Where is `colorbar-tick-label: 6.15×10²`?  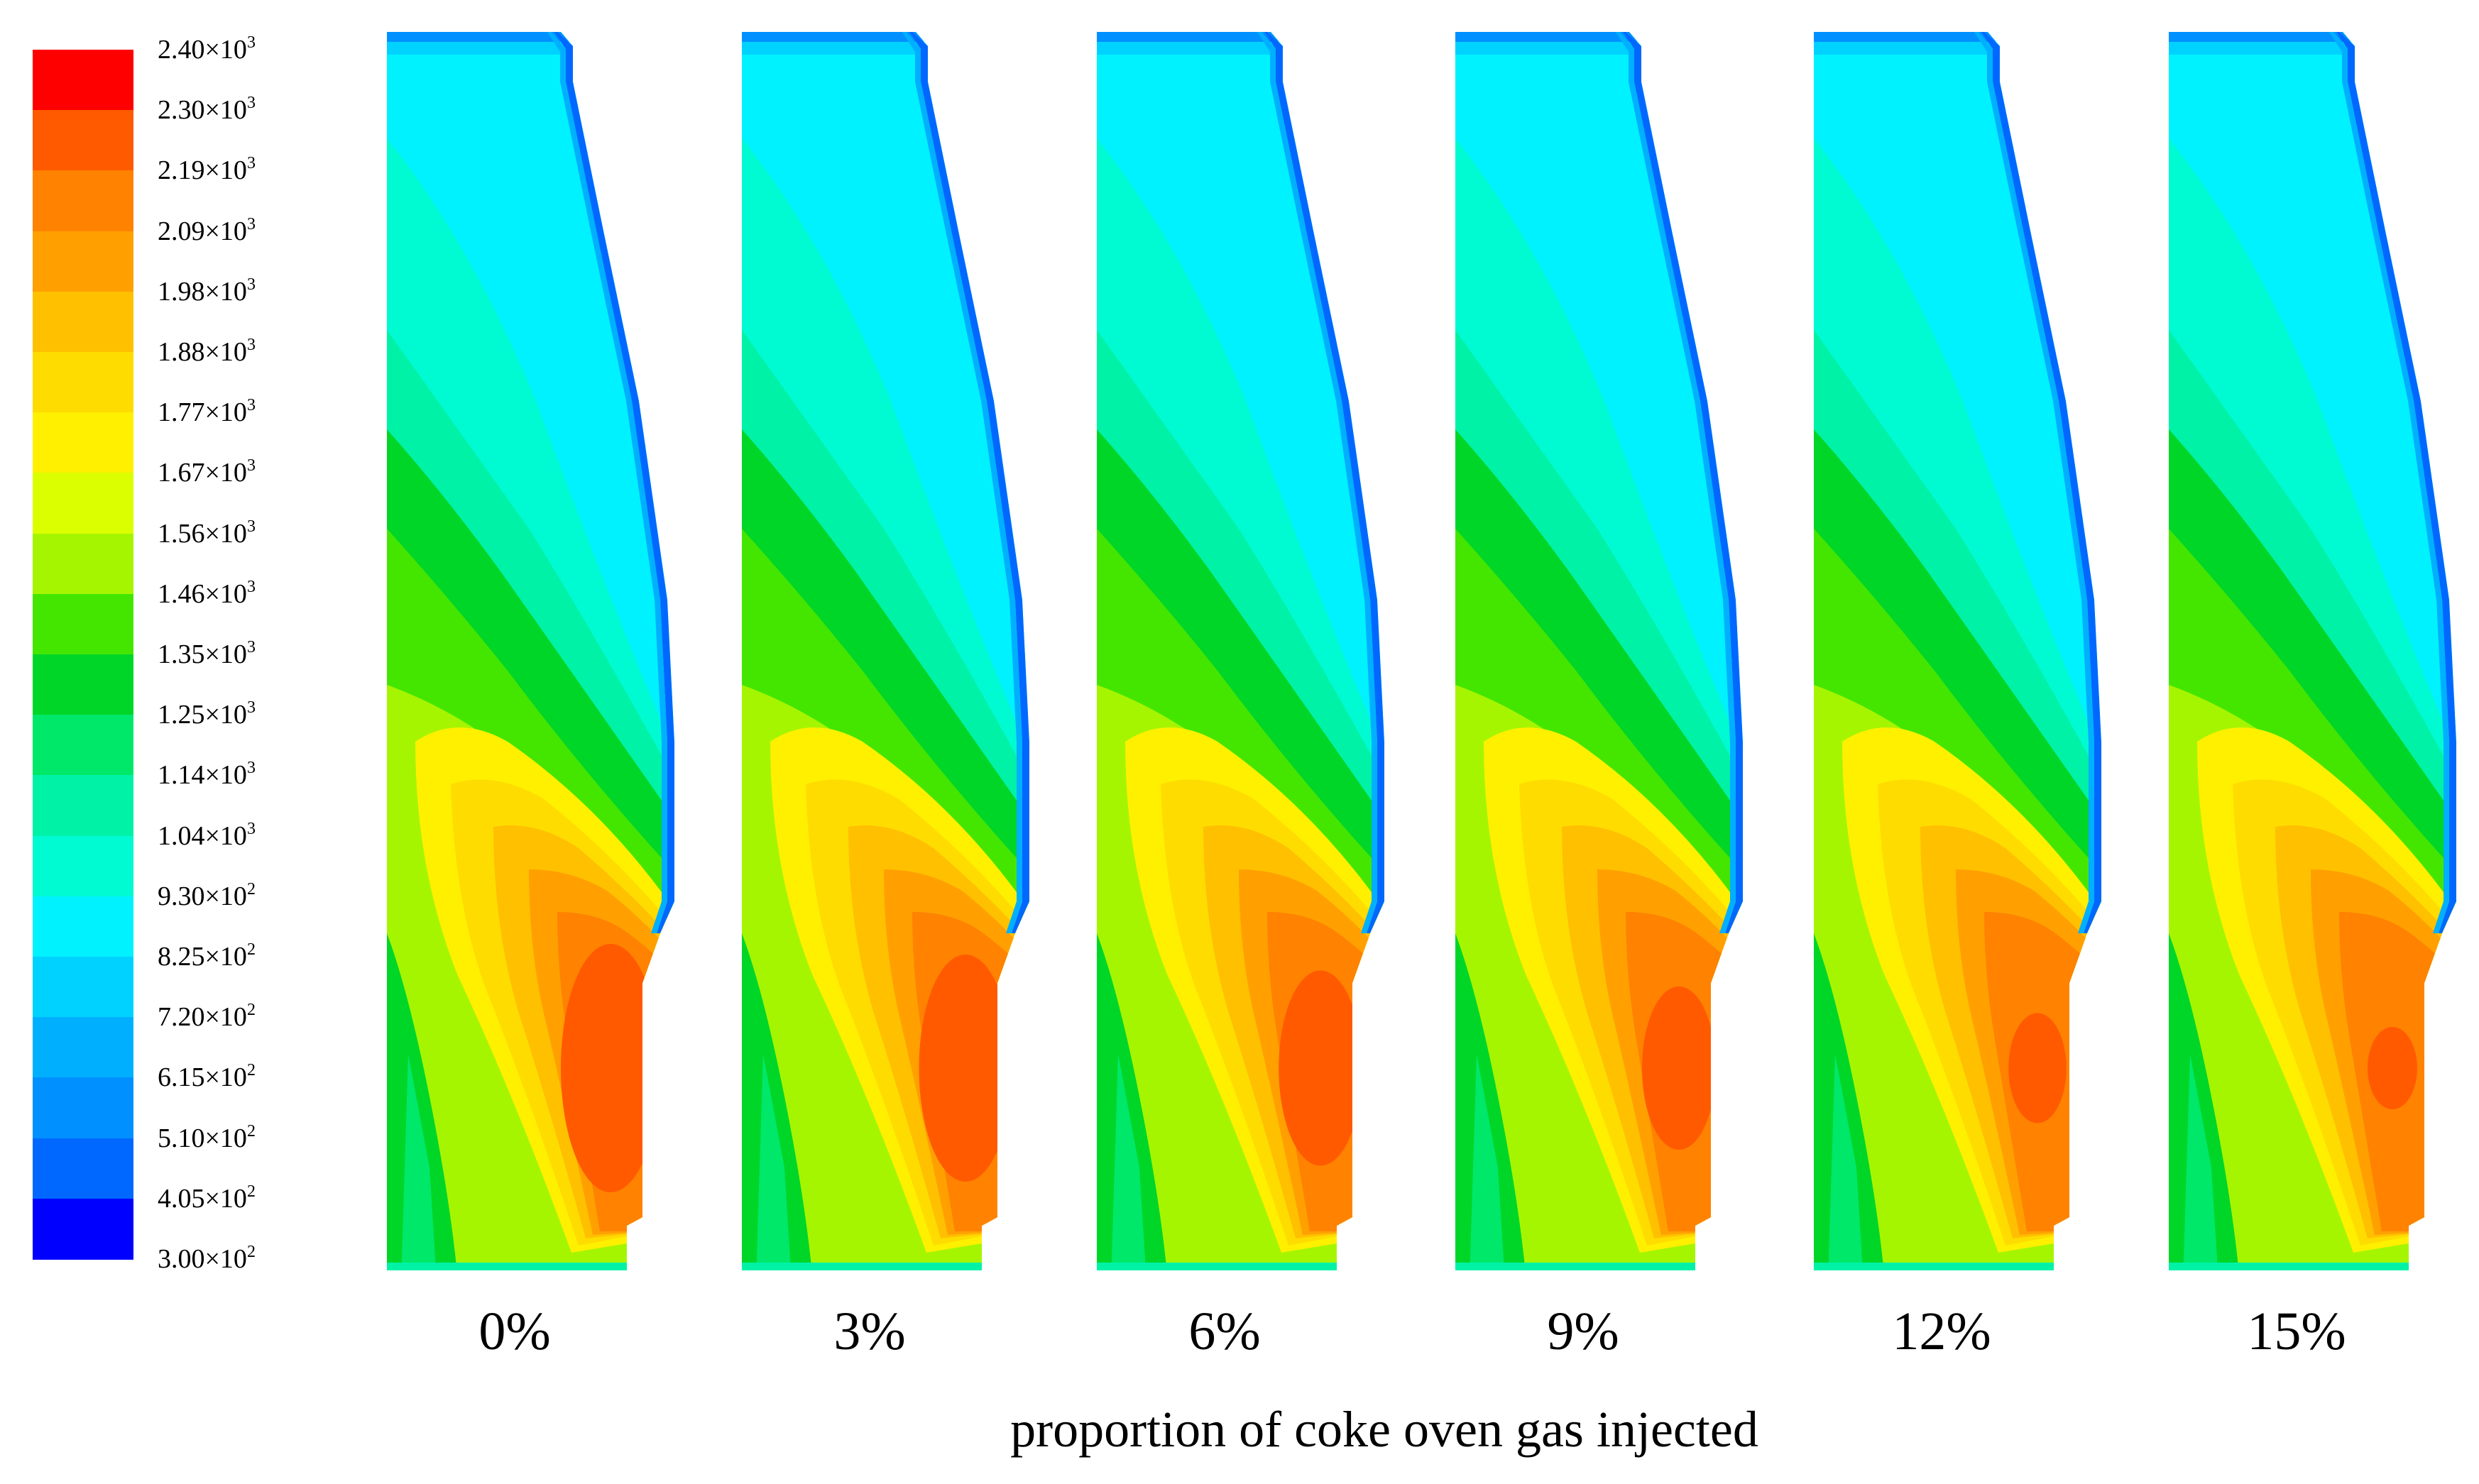 colorbar-tick-label: 6.15×10² is located at coordinates (207, 1077).